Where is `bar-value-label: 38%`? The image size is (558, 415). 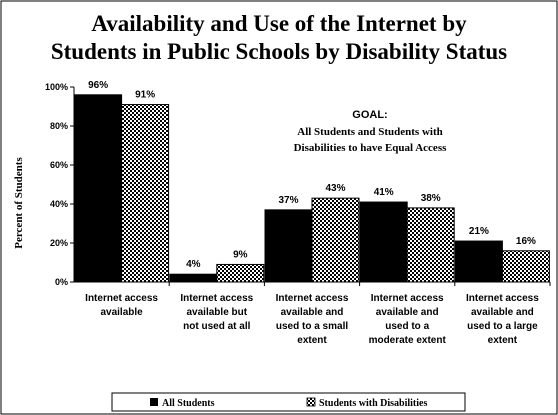
bar-value-label: 38% is located at coordinates (431, 198).